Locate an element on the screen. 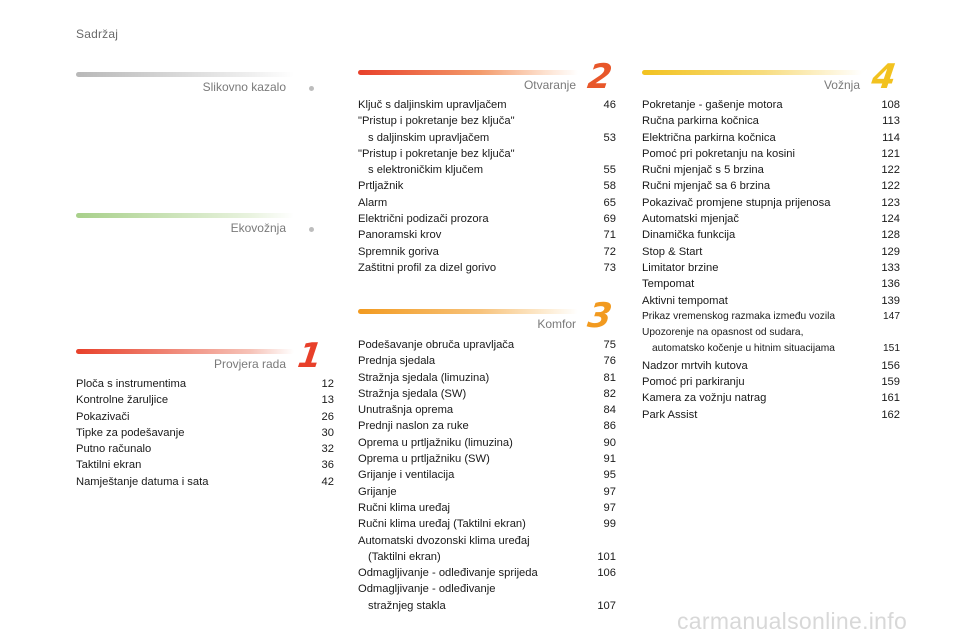 The height and width of the screenshot is (640, 960). toc-entry: Panoramski krov 71 is located at coordinates (487, 235).